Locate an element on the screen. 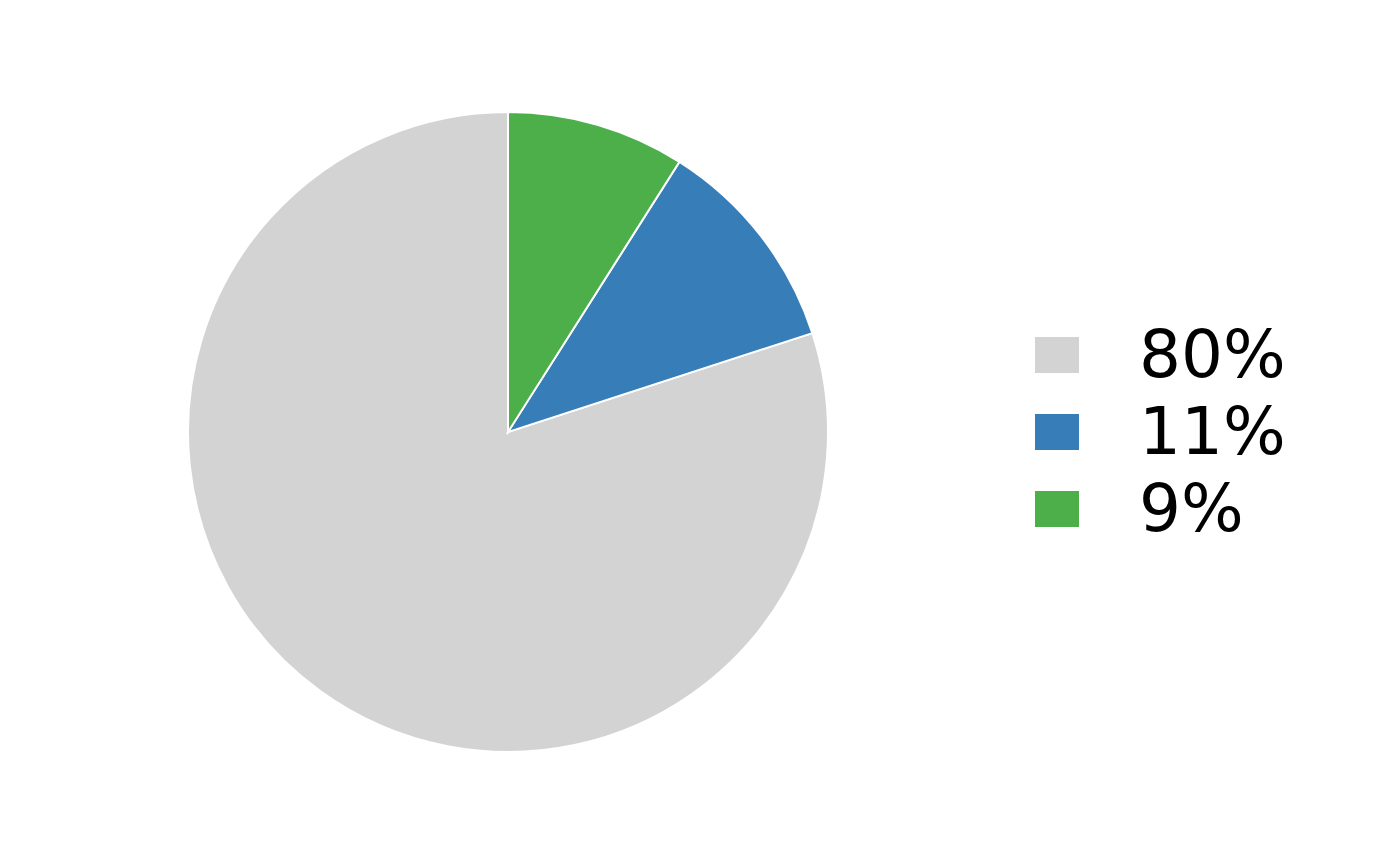 The width and height of the screenshot is (1400, 865). legend-label: 11% is located at coordinates (1212, 431).